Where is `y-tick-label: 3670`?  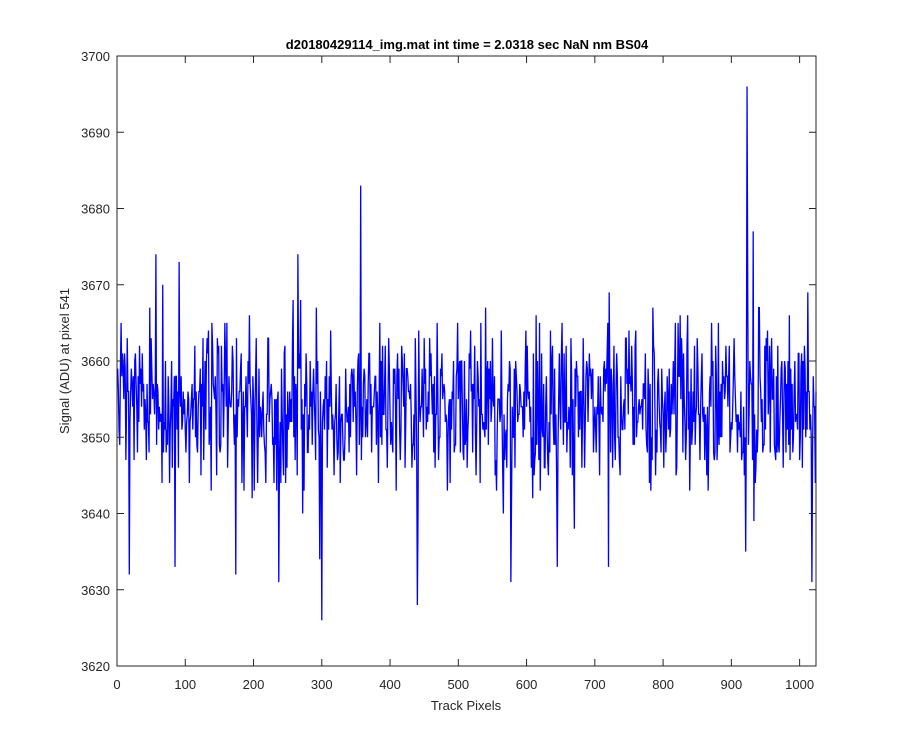
y-tick-label: 3670 is located at coordinates (95, 285).